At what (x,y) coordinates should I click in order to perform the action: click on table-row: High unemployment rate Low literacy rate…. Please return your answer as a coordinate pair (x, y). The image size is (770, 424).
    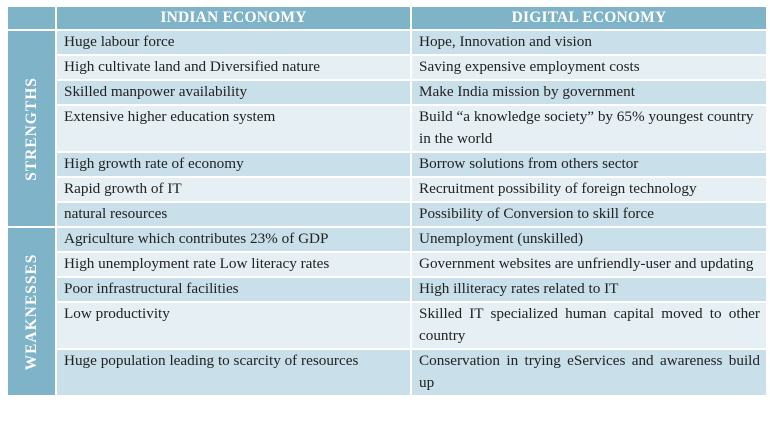
    Looking at the image, I should click on (387, 264).